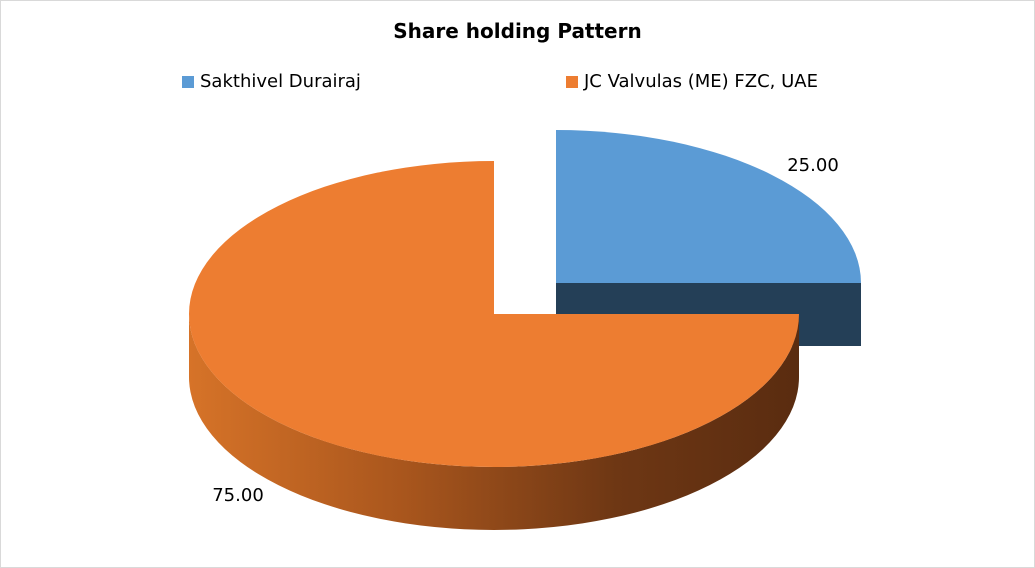 The width and height of the screenshot is (1035, 568). What do you see at coordinates (188, 81) in the screenshot?
I see `legend-swatch-sakthivel` at bounding box center [188, 81].